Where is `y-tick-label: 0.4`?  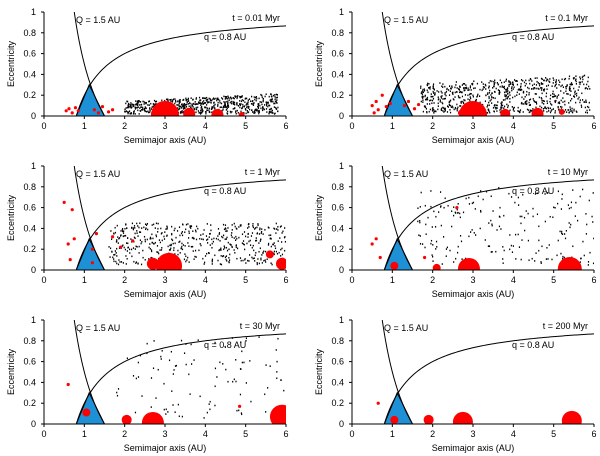
y-tick-label: 0.4 is located at coordinates (337, 228).